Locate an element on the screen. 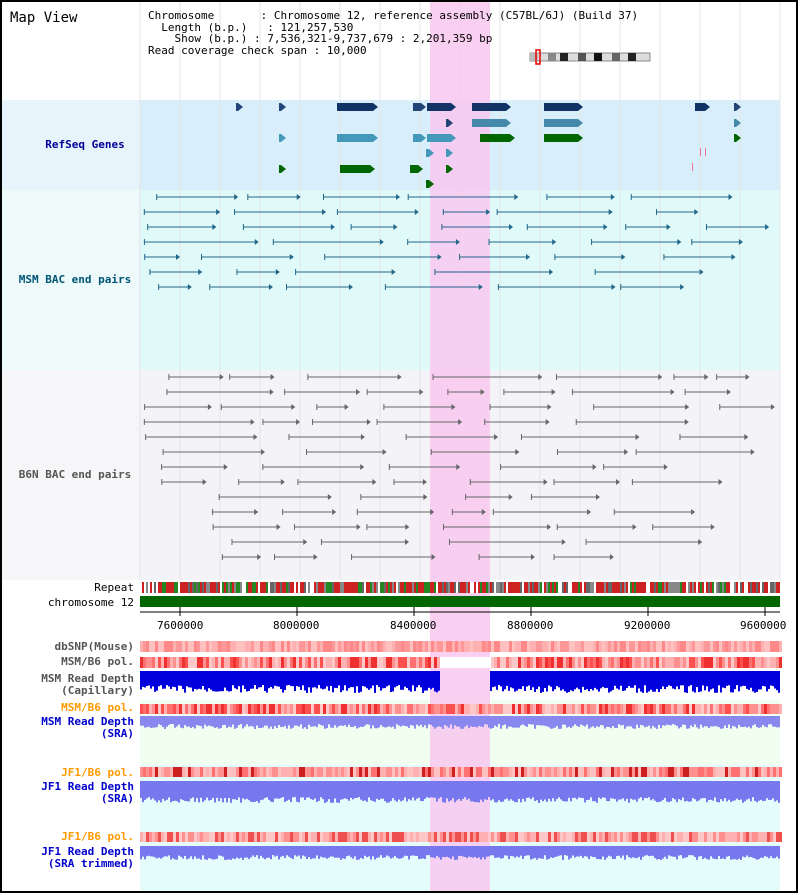 The height and width of the screenshot is (895, 800). jf1-pol-trimmed-track-label: JF1/B6 pol. is located at coordinates (97, 836).